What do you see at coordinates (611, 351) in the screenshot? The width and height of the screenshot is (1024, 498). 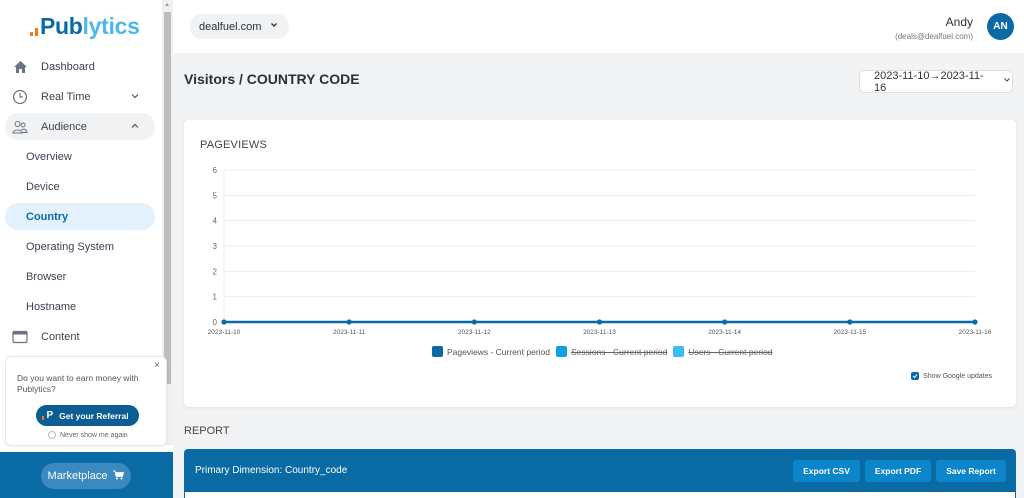 I see `legend-item-sessions: Sessions - Current period` at bounding box center [611, 351].